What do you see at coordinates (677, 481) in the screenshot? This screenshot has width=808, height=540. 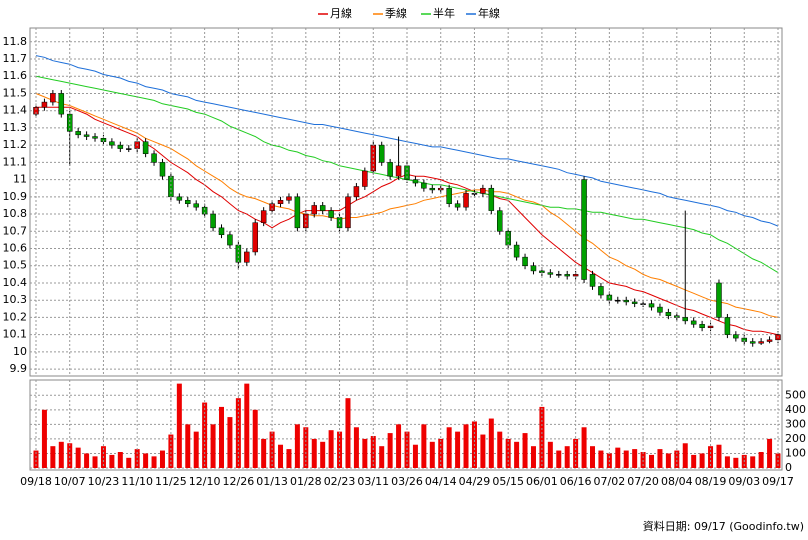 I see `x-tick-label: 08/04` at bounding box center [677, 481].